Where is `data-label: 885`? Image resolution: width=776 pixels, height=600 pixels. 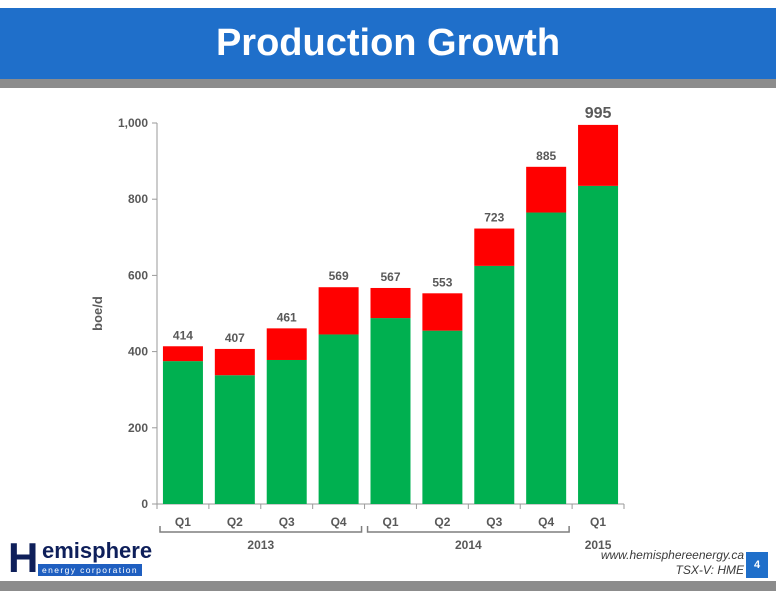
data-label: 885 is located at coordinates (546, 156).